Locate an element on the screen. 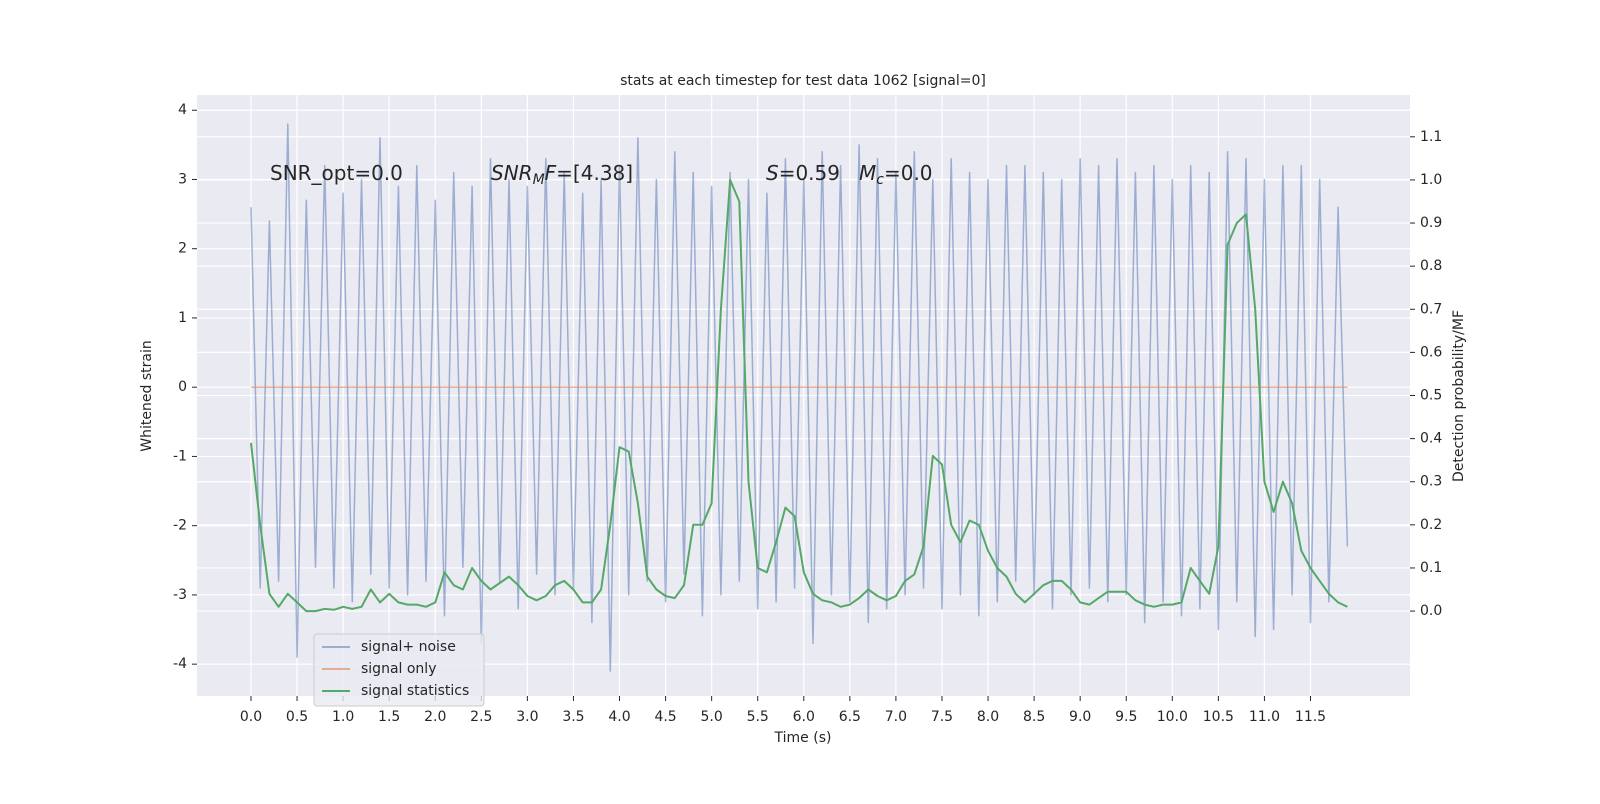 This screenshot has width=1600, height=804. y-tick-label: -1 is located at coordinates (180, 456).